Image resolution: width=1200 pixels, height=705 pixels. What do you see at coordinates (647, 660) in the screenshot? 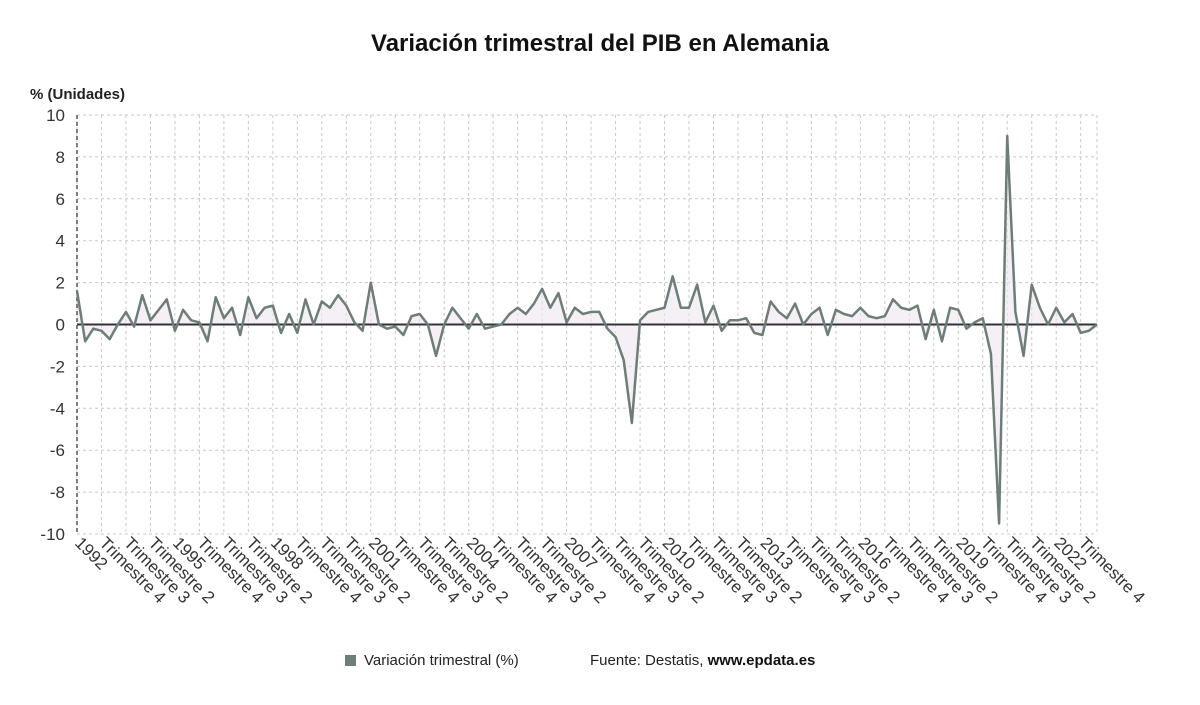
I see `source-text: Fuente: Destatis,` at bounding box center [647, 660].